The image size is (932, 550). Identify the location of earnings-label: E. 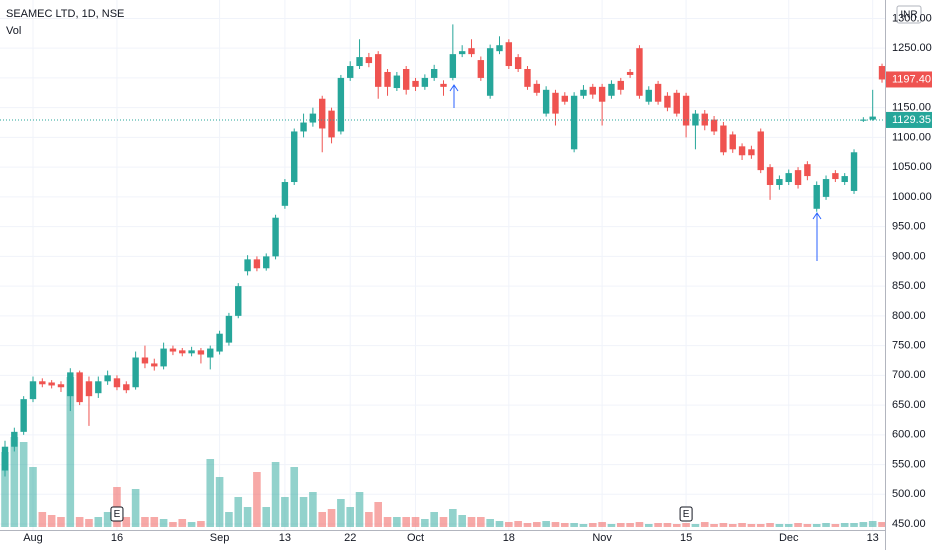
(686, 514).